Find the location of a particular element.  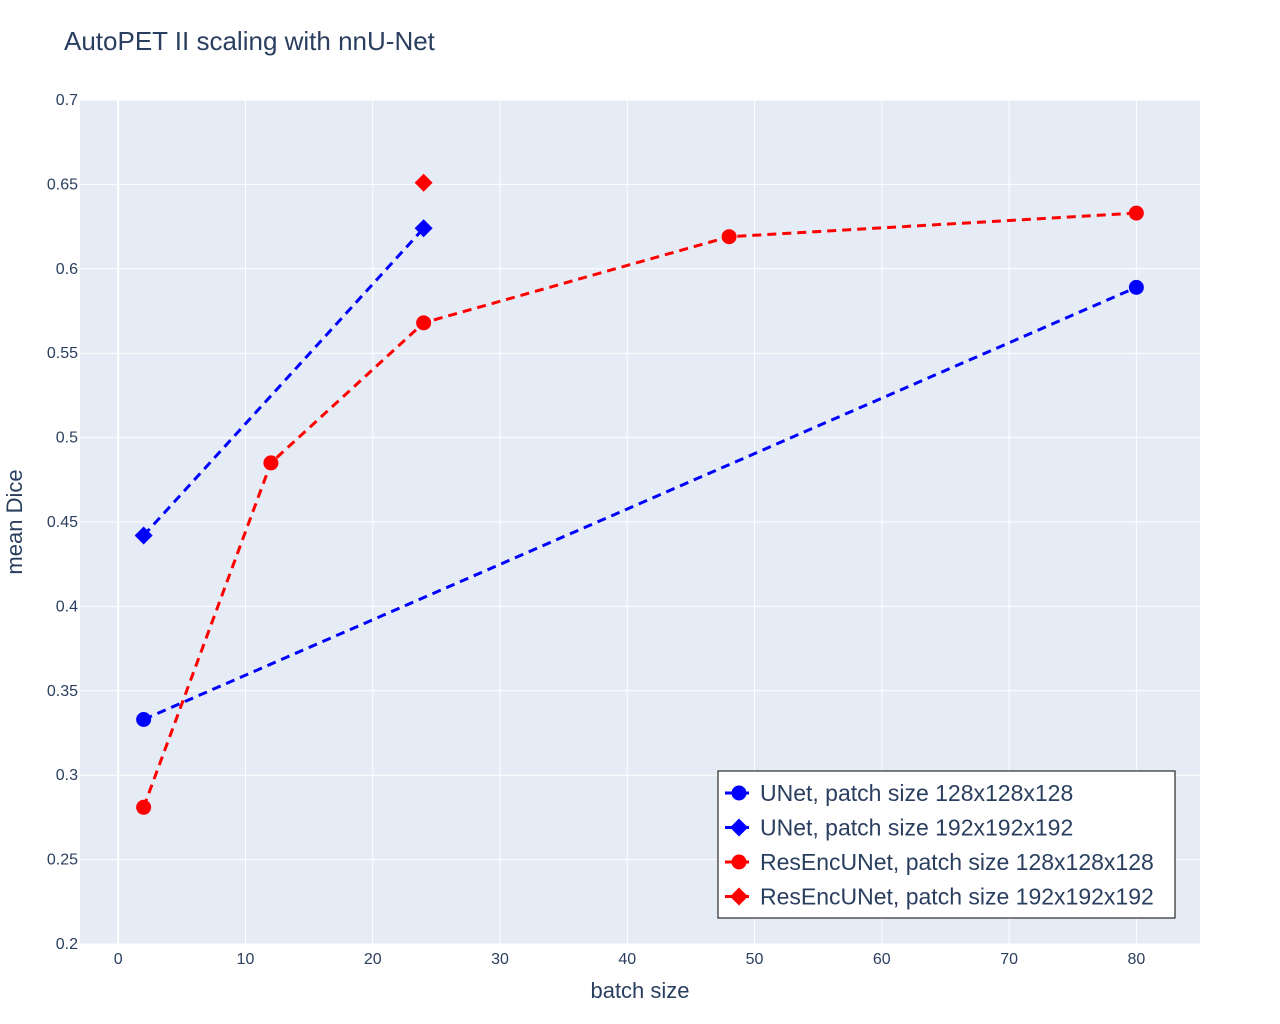

x-tick-label: 50 is located at coordinates (755, 959).